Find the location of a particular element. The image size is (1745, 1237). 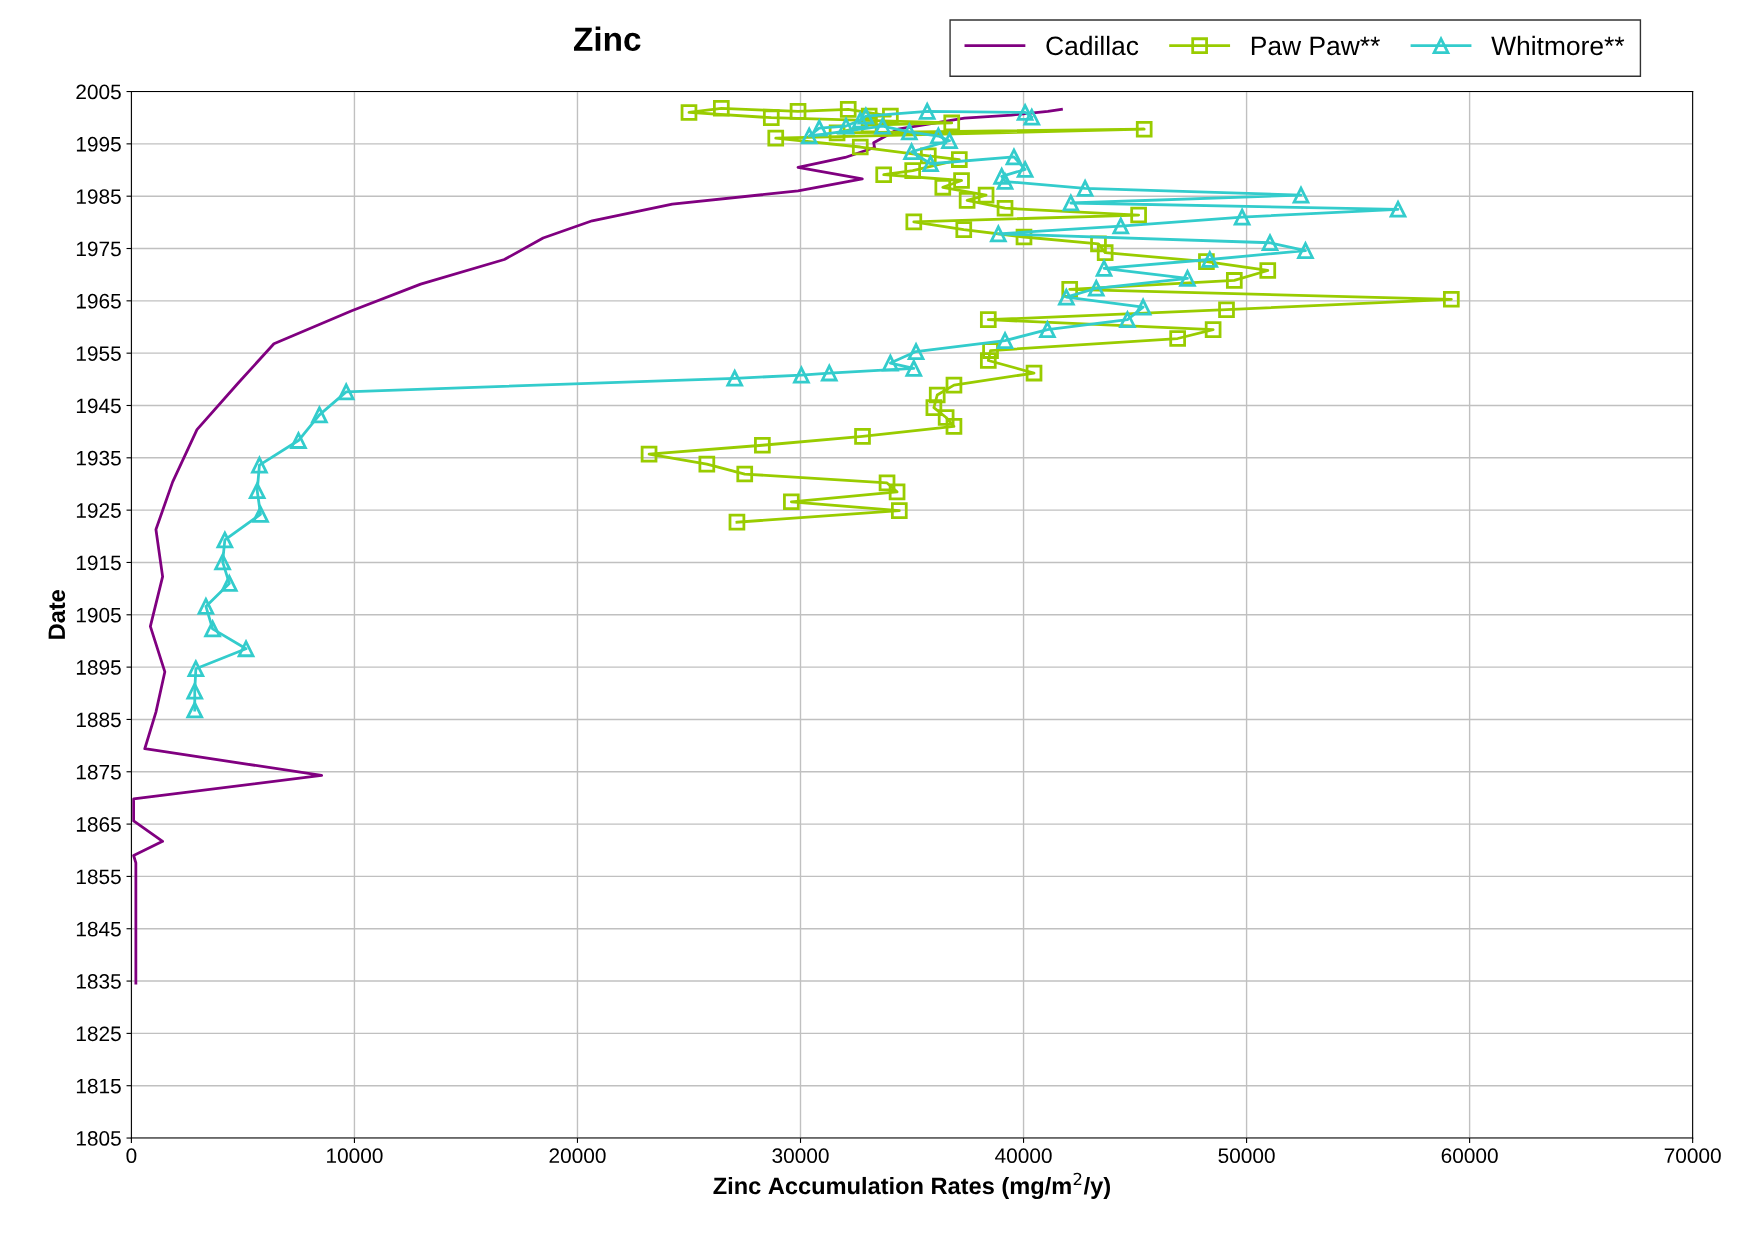

y-tick-label: 1965 is located at coordinates (98, 301).